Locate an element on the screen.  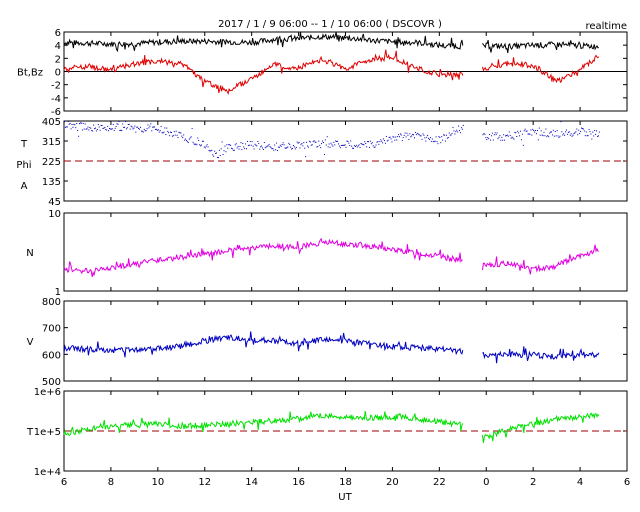
y-tick-label: 10 is located at coordinates (54, 214).